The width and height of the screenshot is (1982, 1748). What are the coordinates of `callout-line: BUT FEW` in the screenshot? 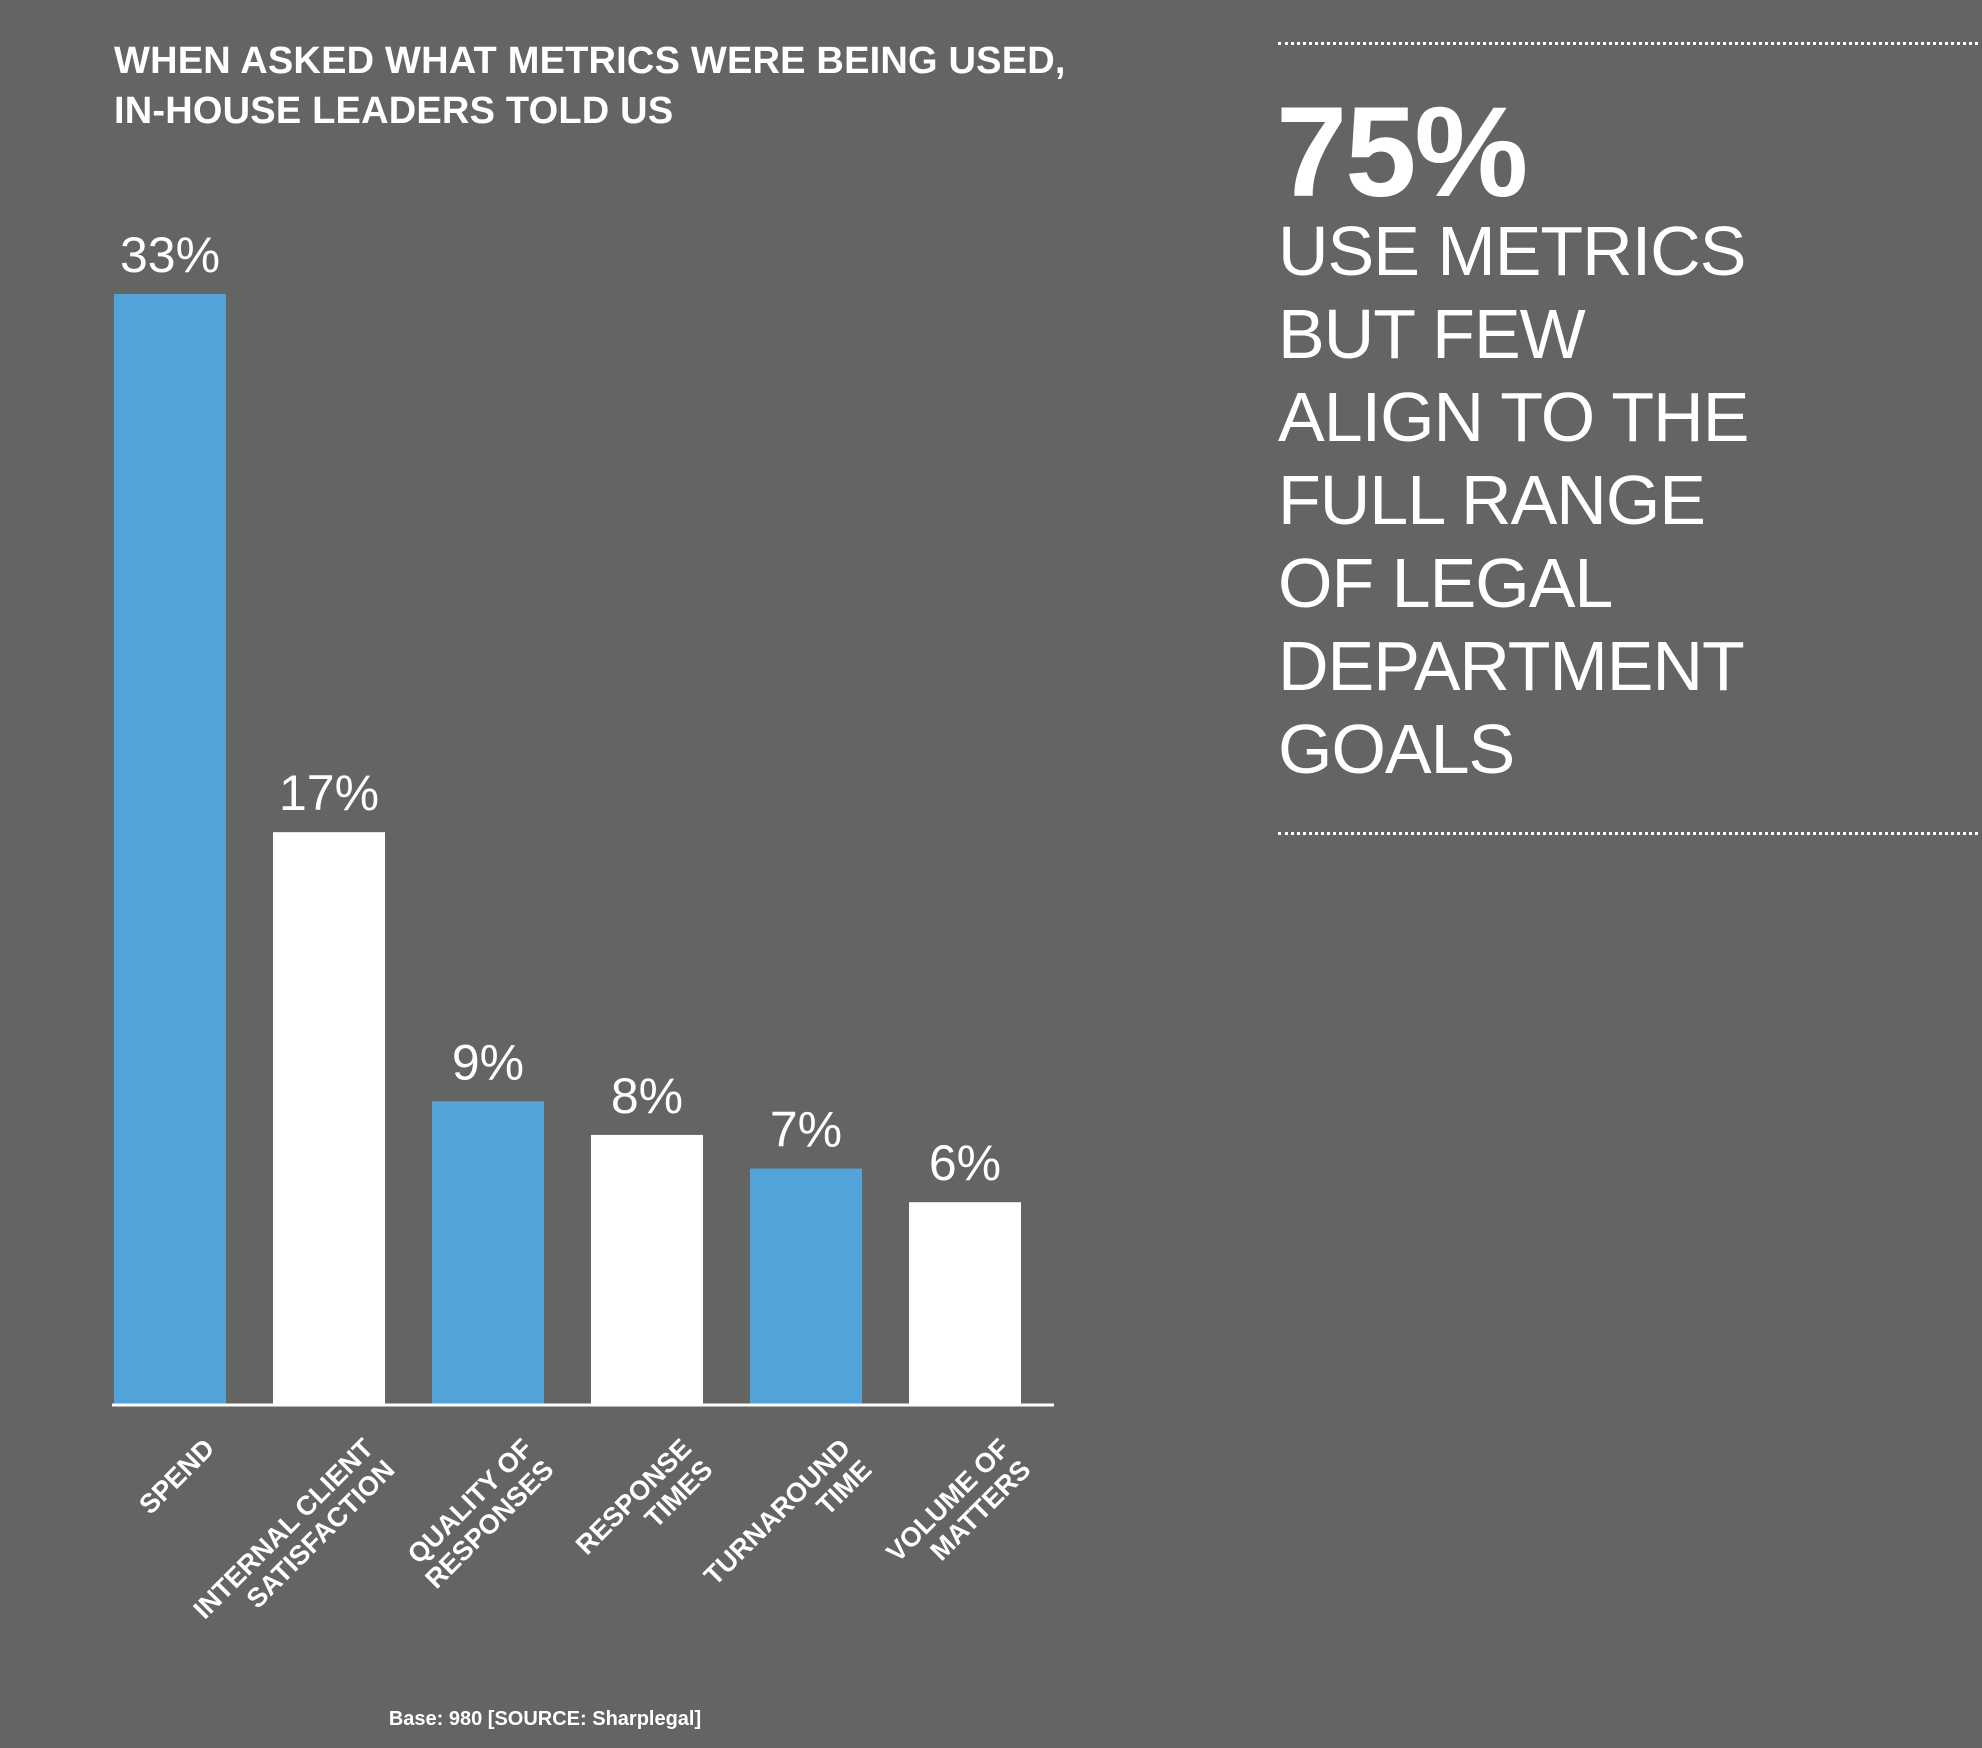 It's located at (1432, 334).